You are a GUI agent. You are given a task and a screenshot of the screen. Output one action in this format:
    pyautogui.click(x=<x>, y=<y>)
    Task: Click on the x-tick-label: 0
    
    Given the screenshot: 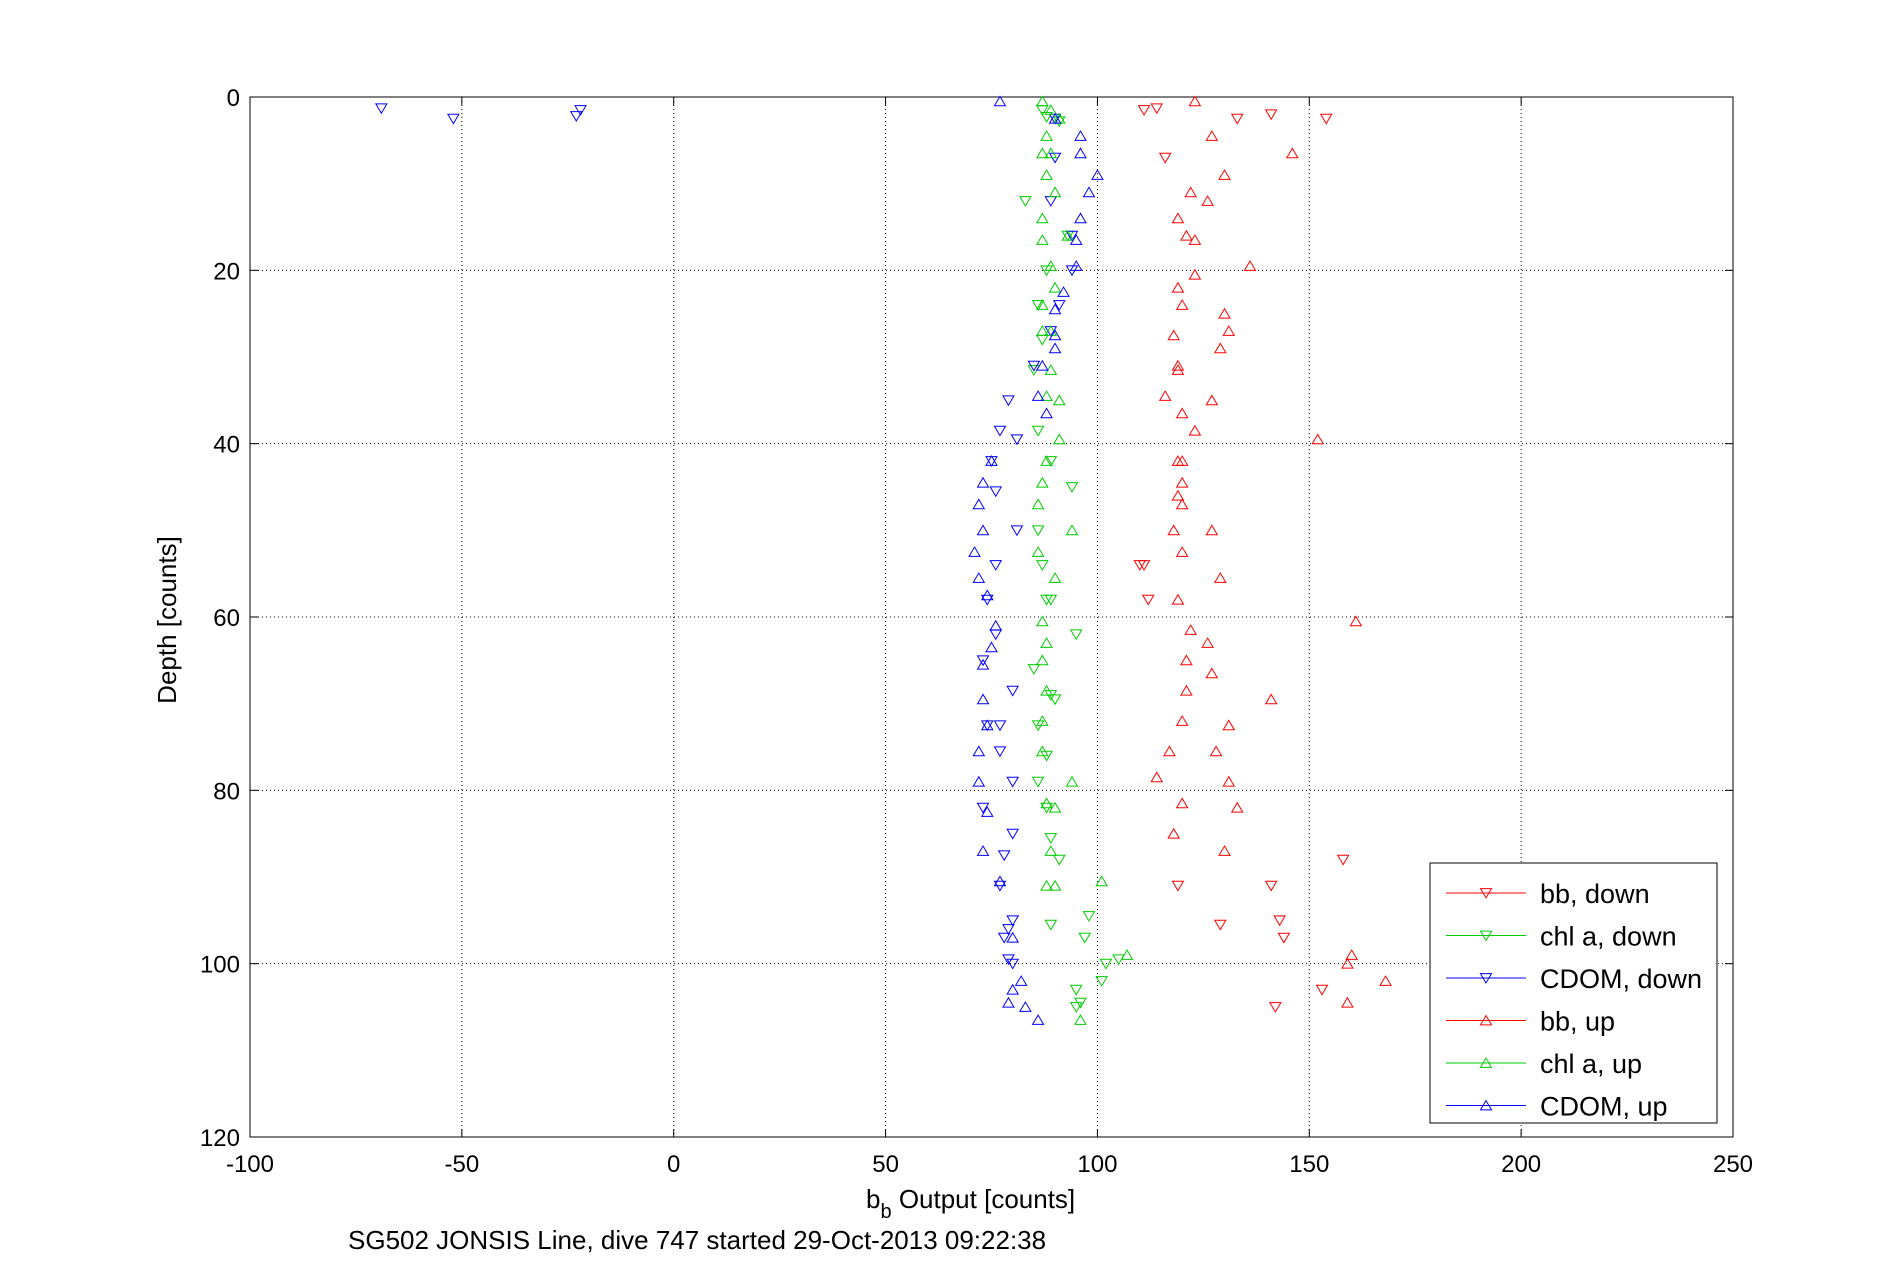 What is the action you would take?
    pyautogui.click(x=673, y=1164)
    